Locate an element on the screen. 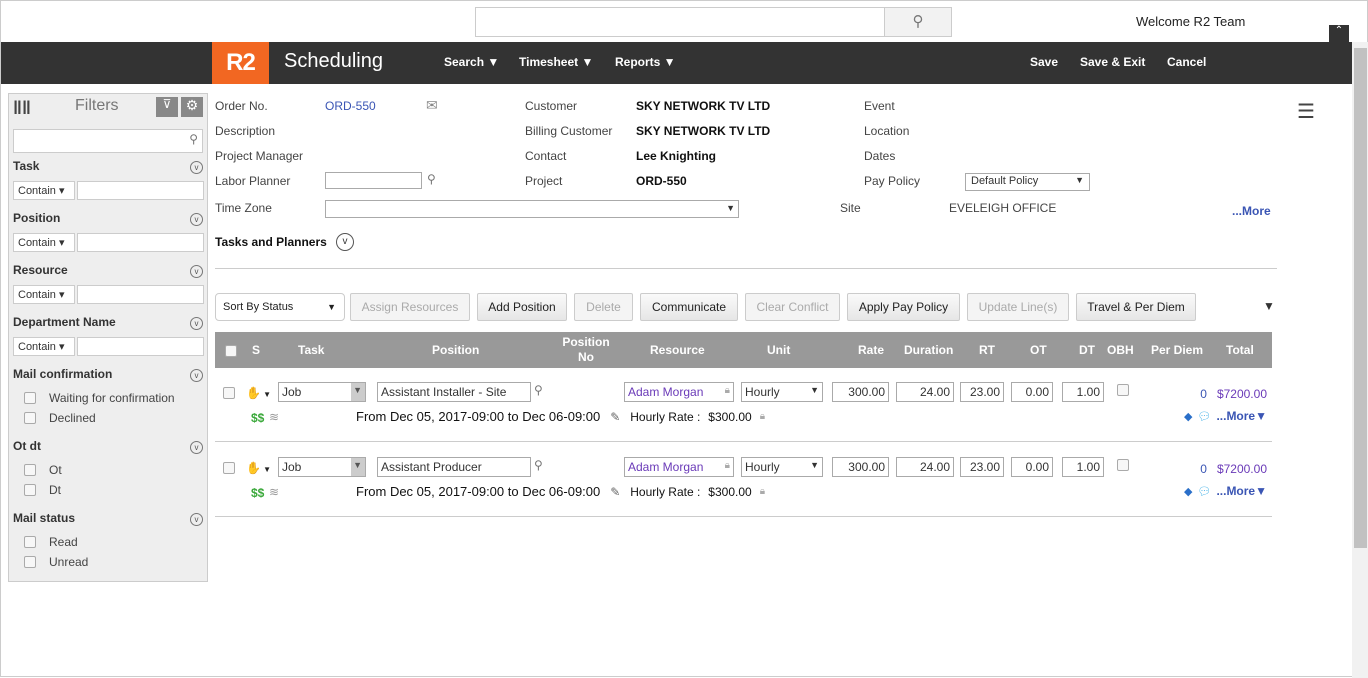 The image size is (1368, 678). filter-task-mode: Contain ▾ is located at coordinates (44, 190).